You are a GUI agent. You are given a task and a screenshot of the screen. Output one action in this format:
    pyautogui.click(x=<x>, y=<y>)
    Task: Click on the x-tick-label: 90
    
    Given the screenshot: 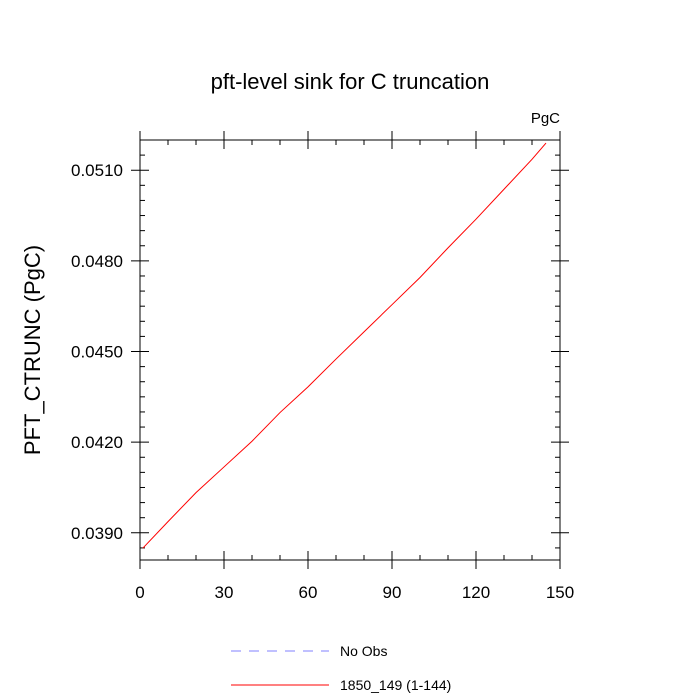 What is the action you would take?
    pyautogui.click(x=392, y=592)
    